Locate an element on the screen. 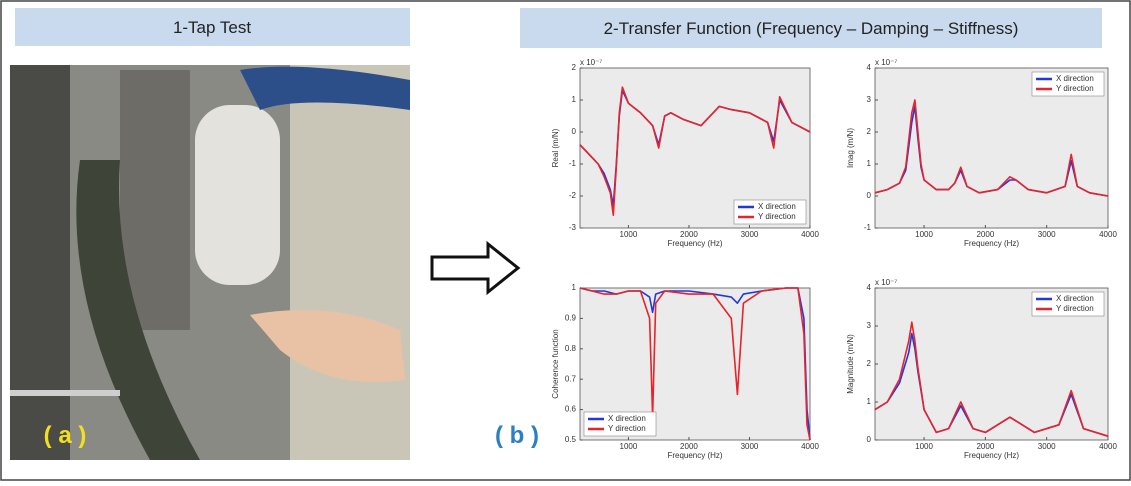  y-tick-label: 0.5 is located at coordinates (571, 439).